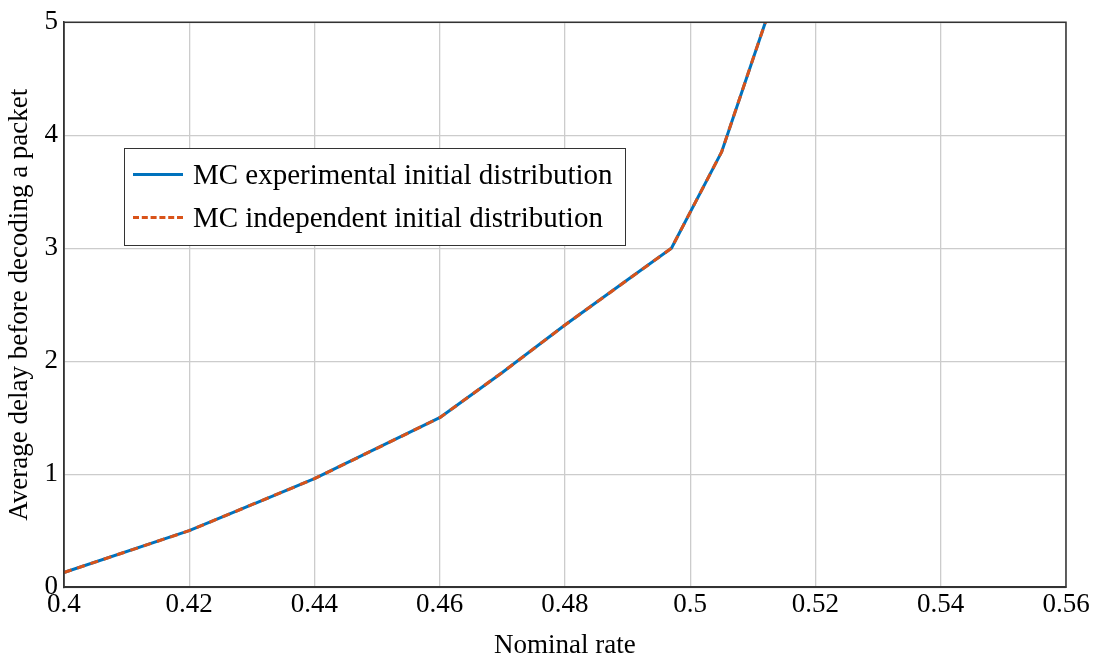 The image size is (1114, 666). Describe the element at coordinates (565, 603) in the screenshot. I see `x-tick-label: 0.48` at that location.